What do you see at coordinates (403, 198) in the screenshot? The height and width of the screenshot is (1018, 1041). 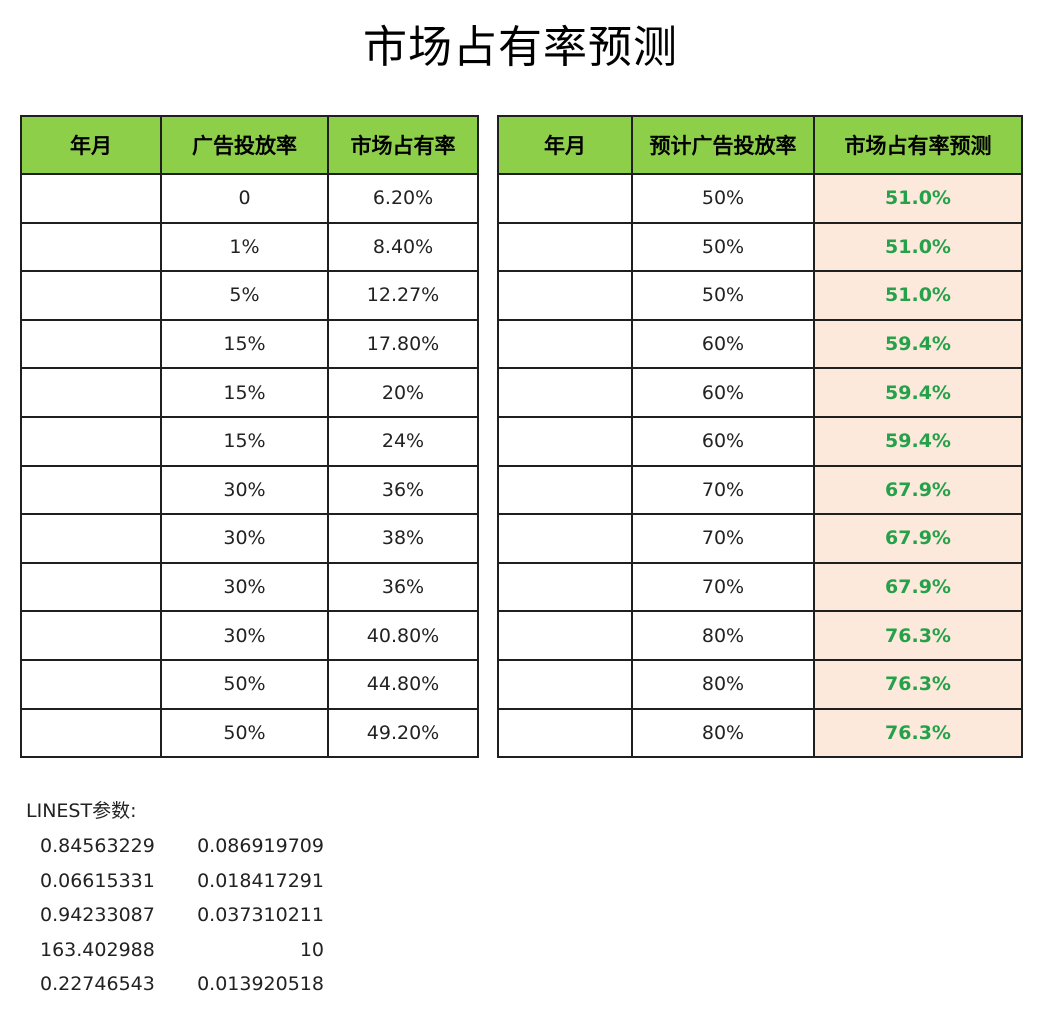 I see `cell-market-share: 6.20%` at bounding box center [403, 198].